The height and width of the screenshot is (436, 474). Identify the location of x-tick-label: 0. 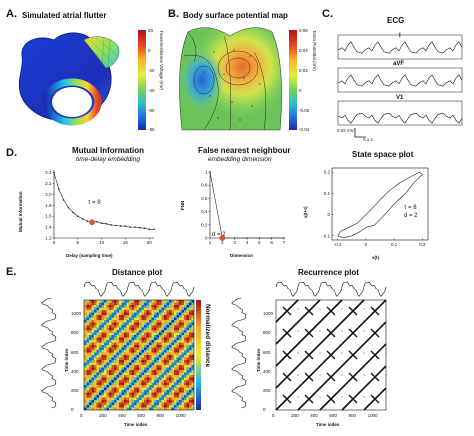
(54, 242).